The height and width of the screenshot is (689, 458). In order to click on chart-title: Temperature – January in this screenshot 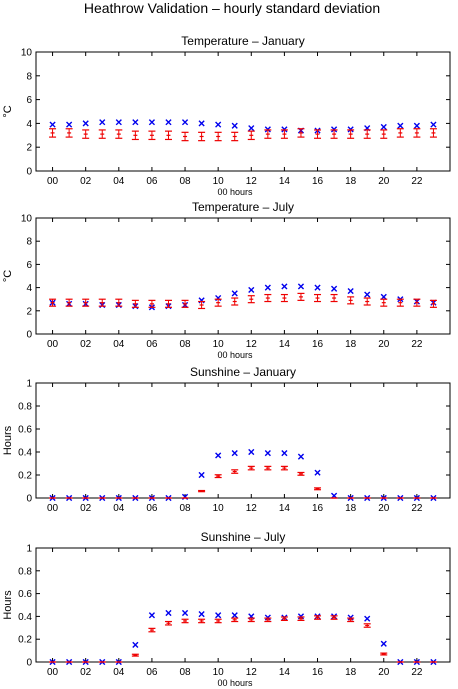, I will do `click(242, 41)`.